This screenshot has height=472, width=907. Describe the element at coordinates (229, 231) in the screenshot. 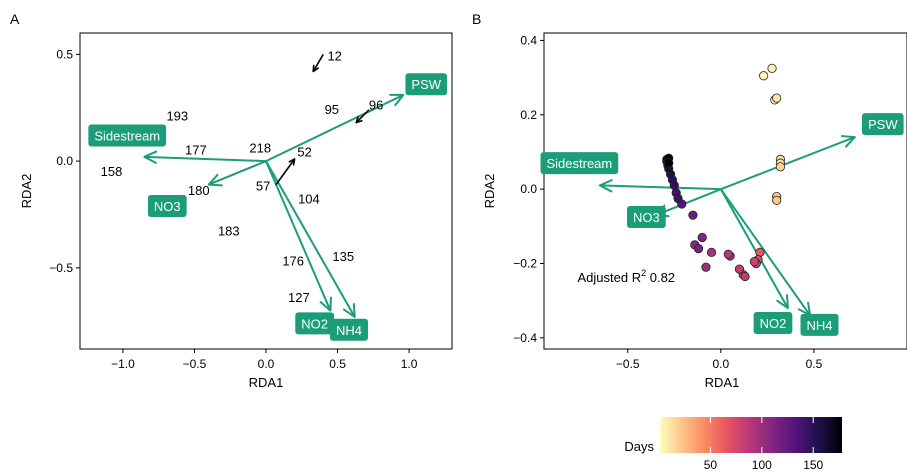

I see `sample-label: 183` at that location.